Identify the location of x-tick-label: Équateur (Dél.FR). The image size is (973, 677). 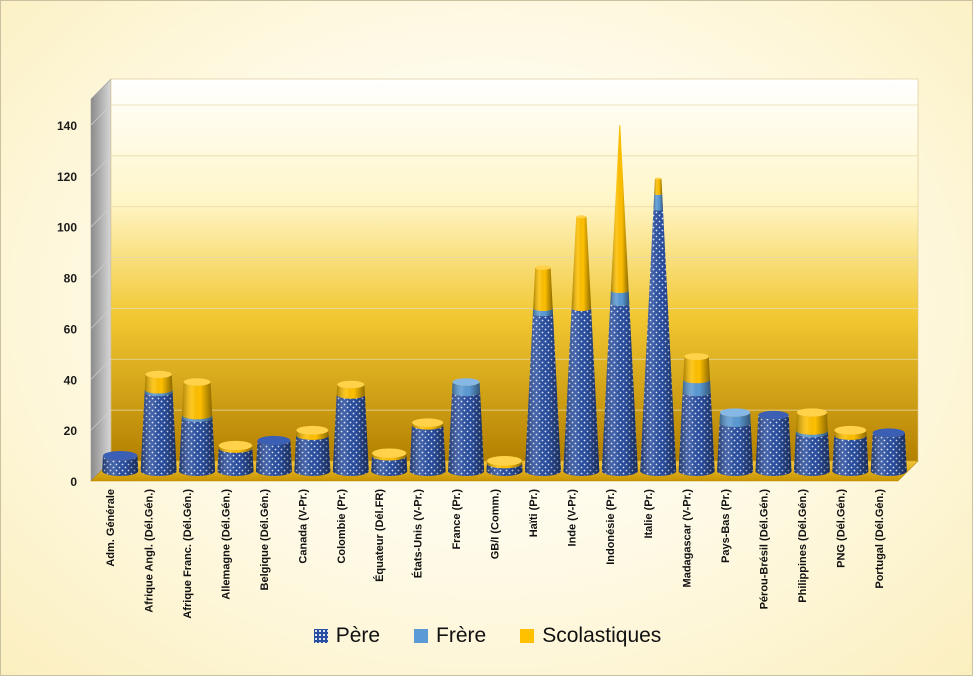
(379, 535).